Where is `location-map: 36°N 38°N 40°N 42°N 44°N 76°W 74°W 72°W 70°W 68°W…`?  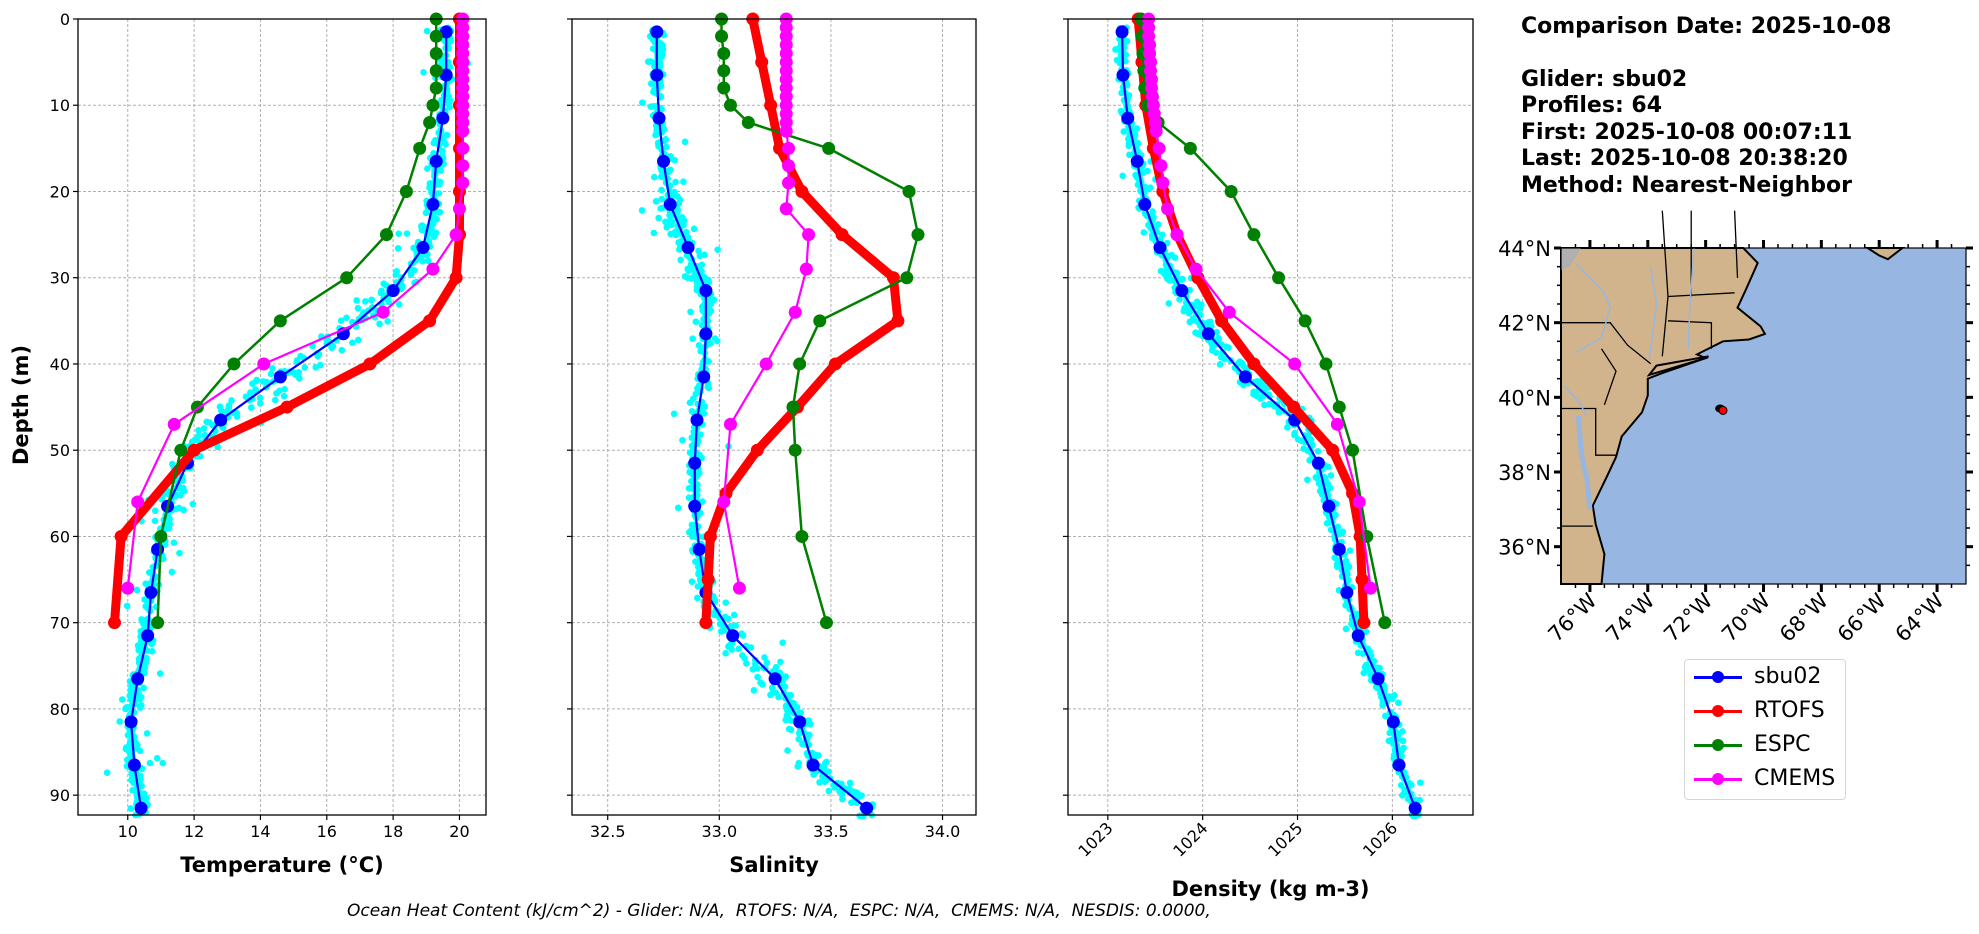 location-map: 36°N 38°N 40°N 42°N 44°N 76°W 74°W 72°W 70°W 68°W… is located at coordinates (1735, 428).